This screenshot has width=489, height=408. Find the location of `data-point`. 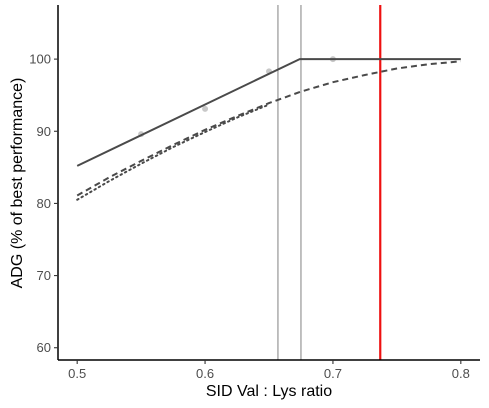

data-point is located at coordinates (205, 108).